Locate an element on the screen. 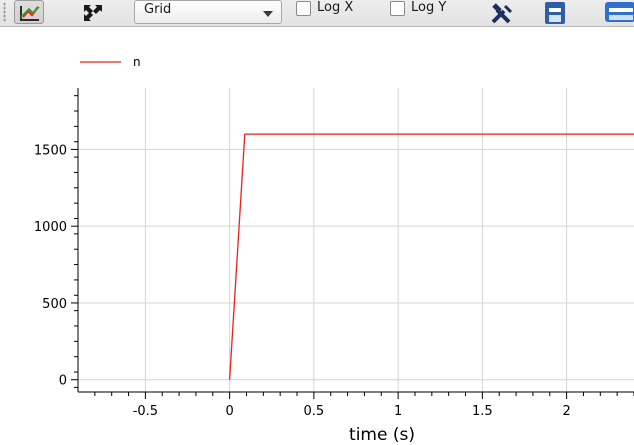  pan-button is located at coordinates (93, 12).